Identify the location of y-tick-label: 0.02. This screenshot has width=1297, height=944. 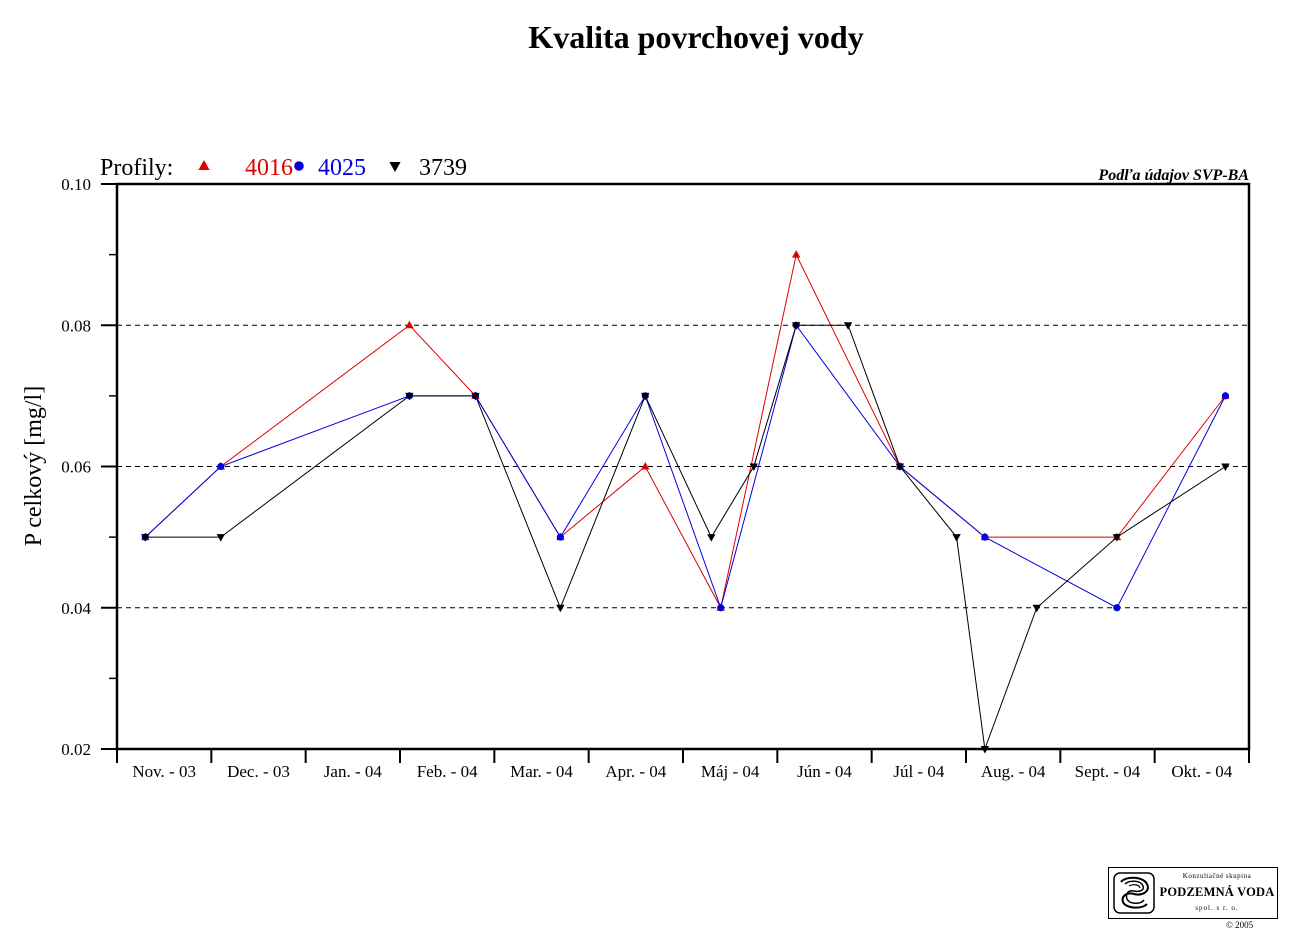
(76, 749).